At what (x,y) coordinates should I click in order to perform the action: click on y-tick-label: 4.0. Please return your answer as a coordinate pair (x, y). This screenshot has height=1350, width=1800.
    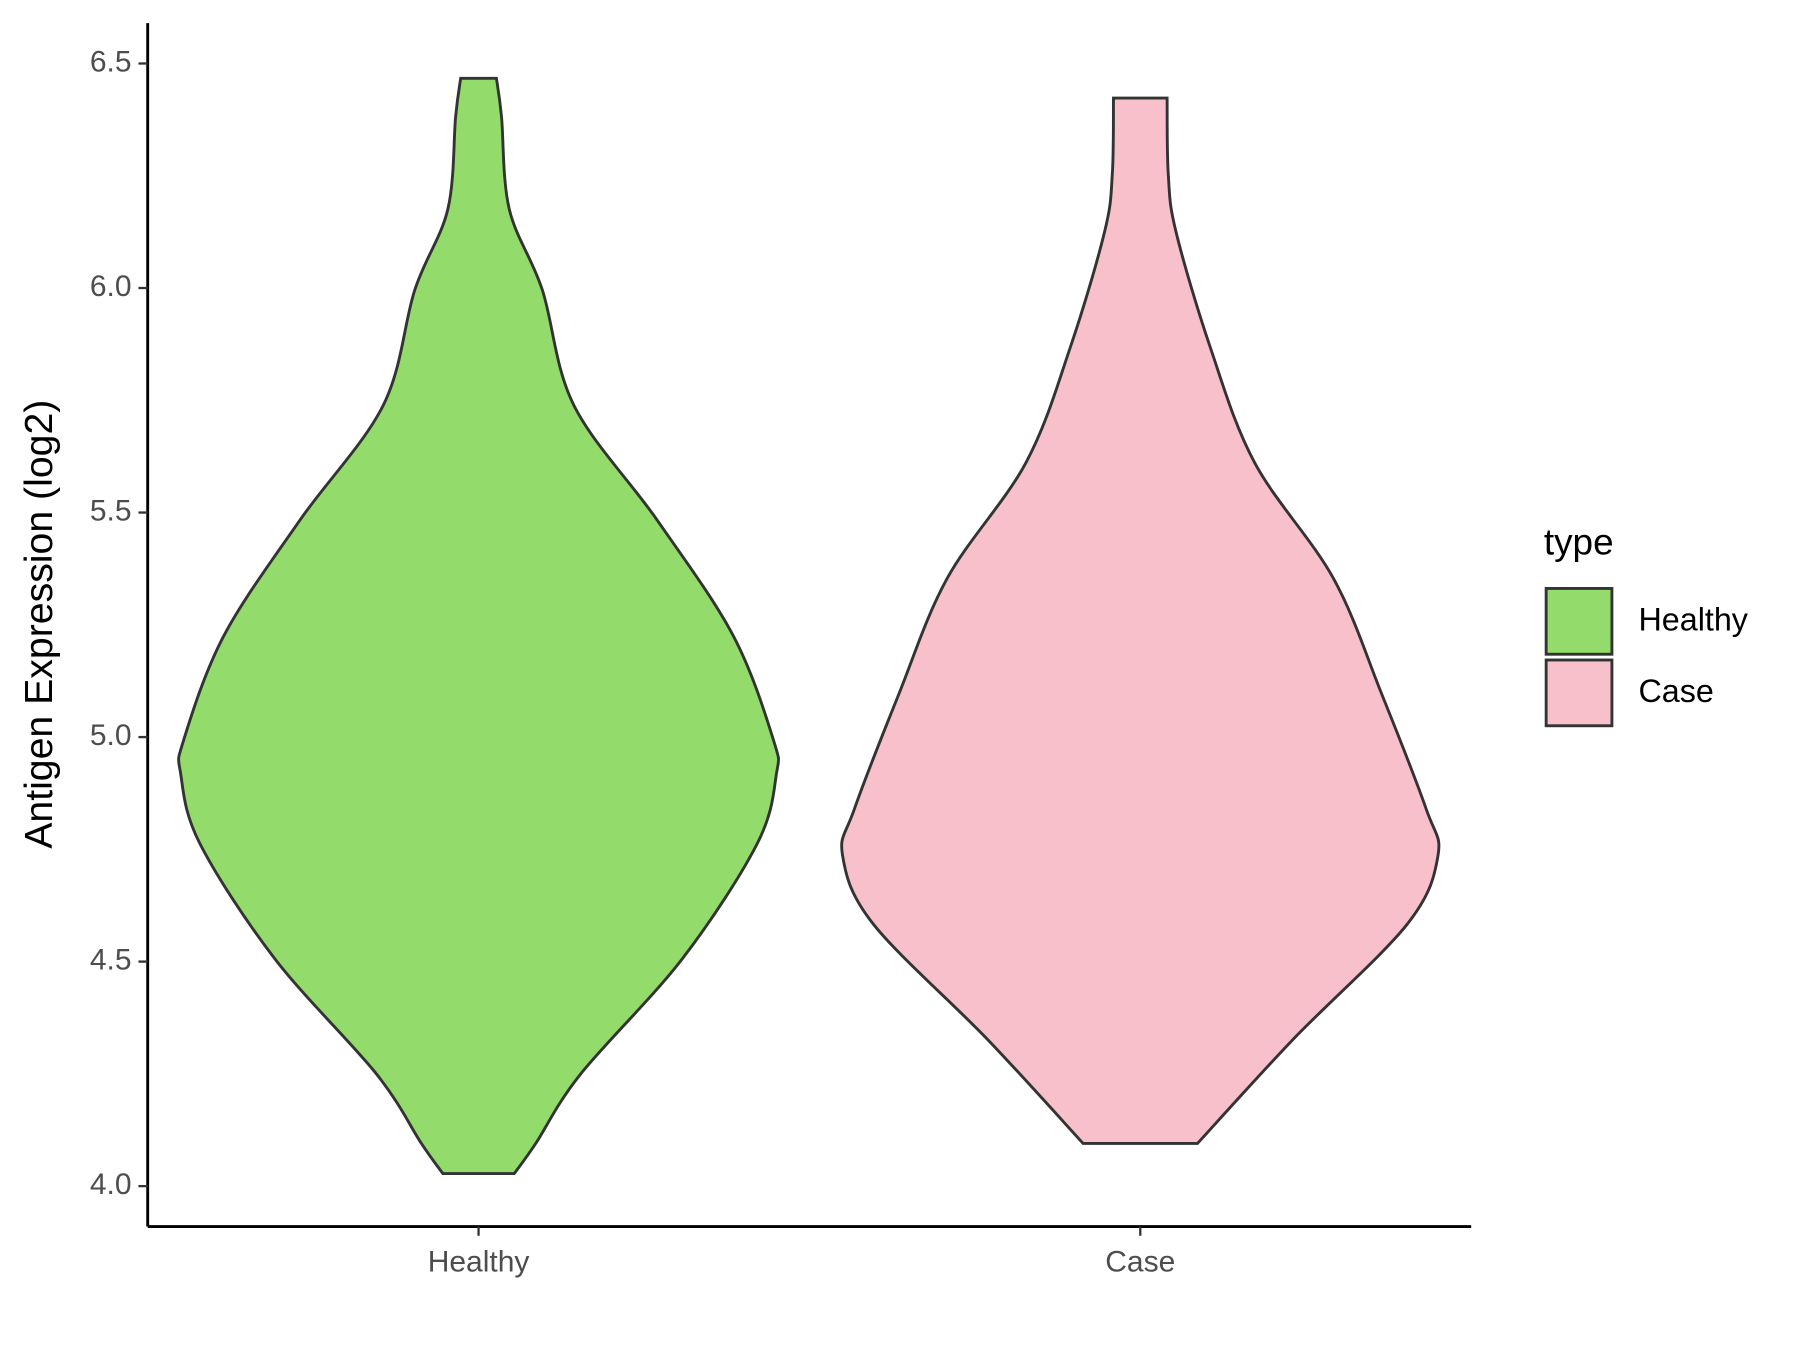
    Looking at the image, I should click on (111, 1184).